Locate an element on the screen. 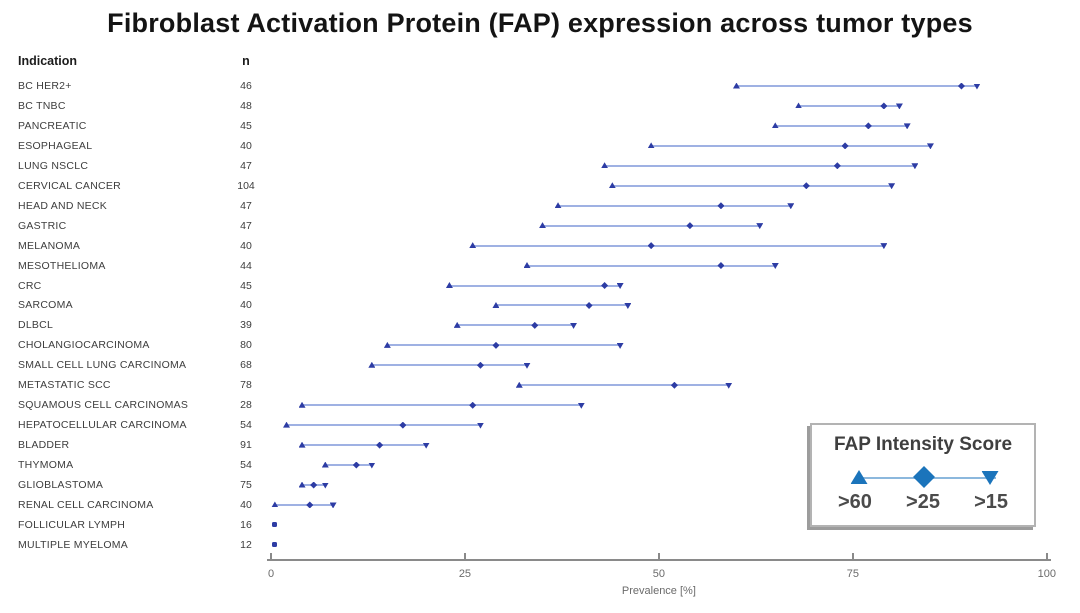  row-label: THYMOMA is located at coordinates (46, 465).